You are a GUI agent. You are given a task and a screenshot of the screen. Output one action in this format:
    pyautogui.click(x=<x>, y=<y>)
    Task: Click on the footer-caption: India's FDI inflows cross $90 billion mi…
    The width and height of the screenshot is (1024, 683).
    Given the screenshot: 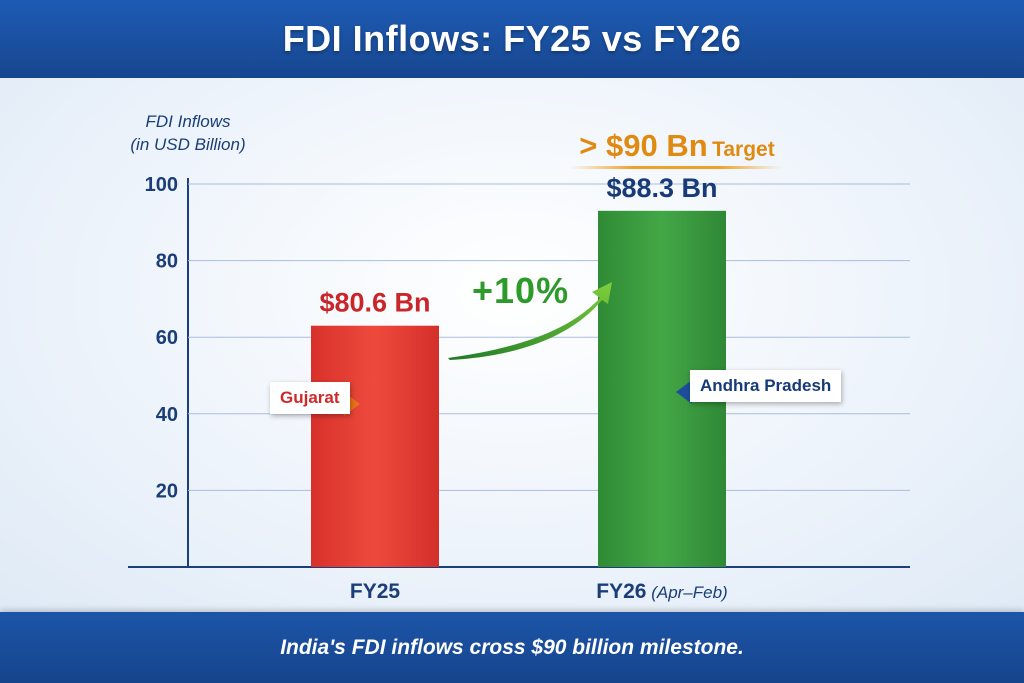 What is the action you would take?
    pyautogui.click(x=512, y=647)
    